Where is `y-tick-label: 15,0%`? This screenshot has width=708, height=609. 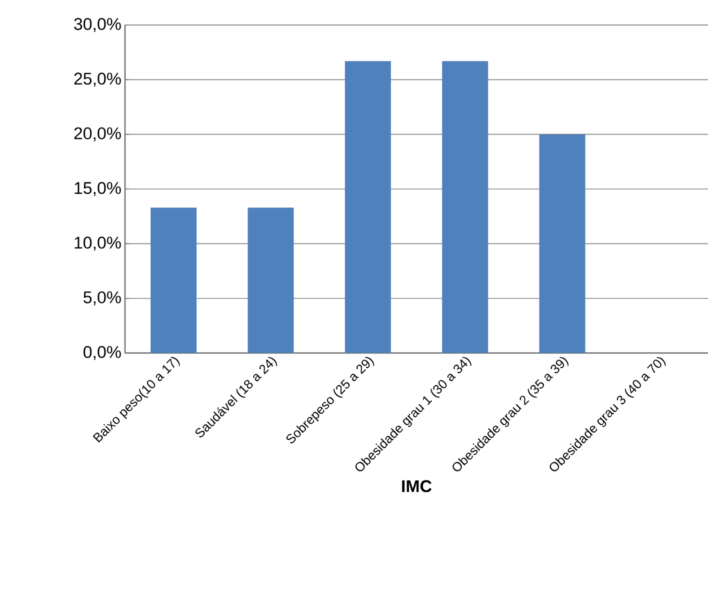
y-tick-label: 15,0% is located at coordinates (97, 189).